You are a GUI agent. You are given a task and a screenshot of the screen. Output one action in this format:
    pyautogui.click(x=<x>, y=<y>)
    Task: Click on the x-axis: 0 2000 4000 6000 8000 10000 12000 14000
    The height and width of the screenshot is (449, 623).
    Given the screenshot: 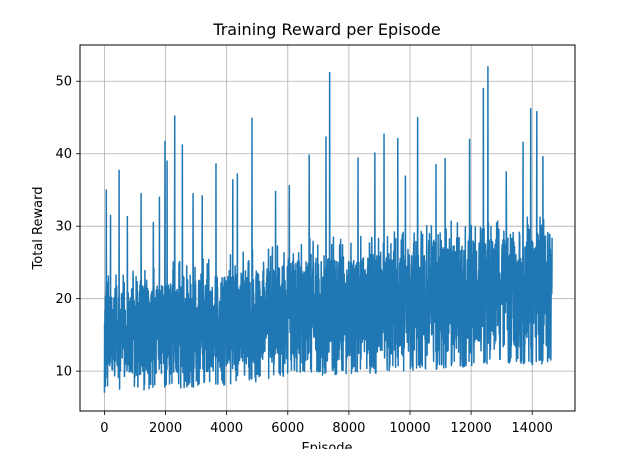 What is the action you would take?
    pyautogui.click(x=326, y=423)
    